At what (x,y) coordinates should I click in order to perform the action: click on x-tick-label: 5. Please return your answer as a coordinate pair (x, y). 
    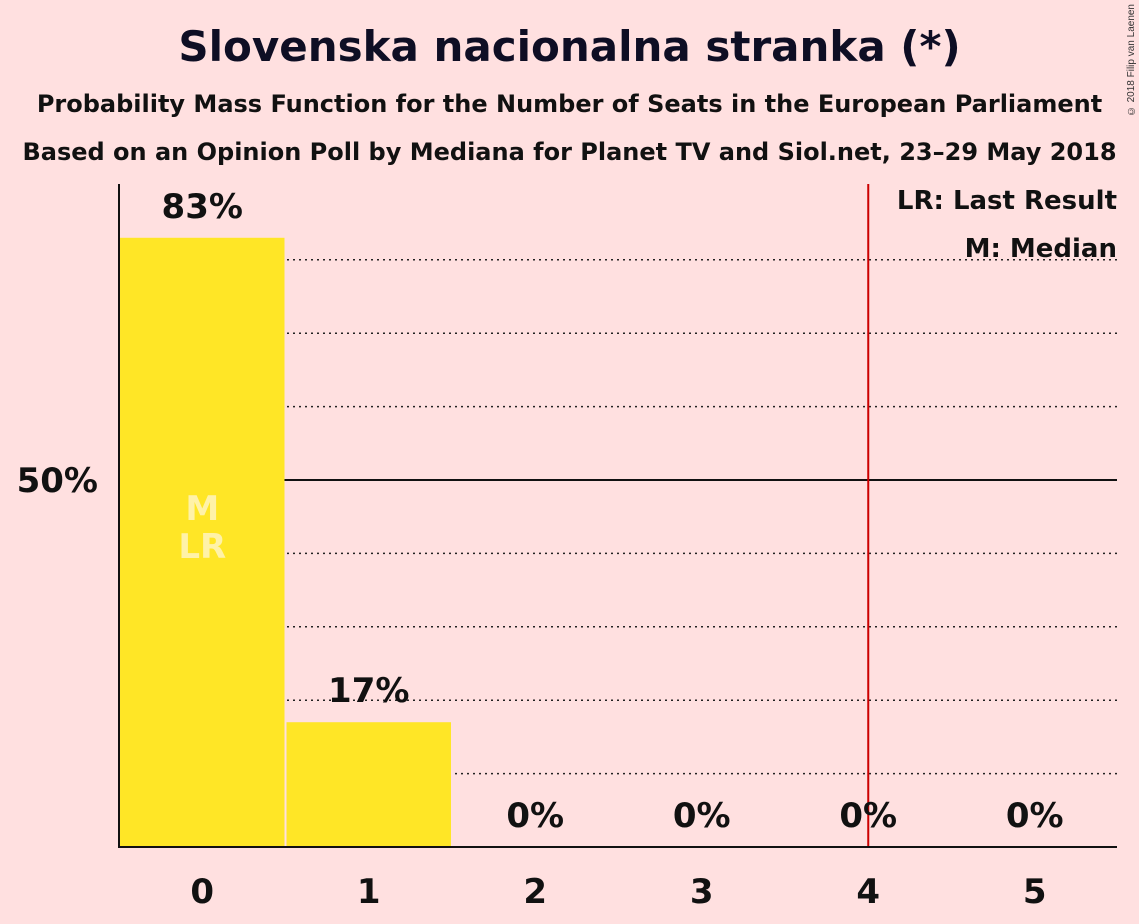
    Looking at the image, I should click on (1035, 892).